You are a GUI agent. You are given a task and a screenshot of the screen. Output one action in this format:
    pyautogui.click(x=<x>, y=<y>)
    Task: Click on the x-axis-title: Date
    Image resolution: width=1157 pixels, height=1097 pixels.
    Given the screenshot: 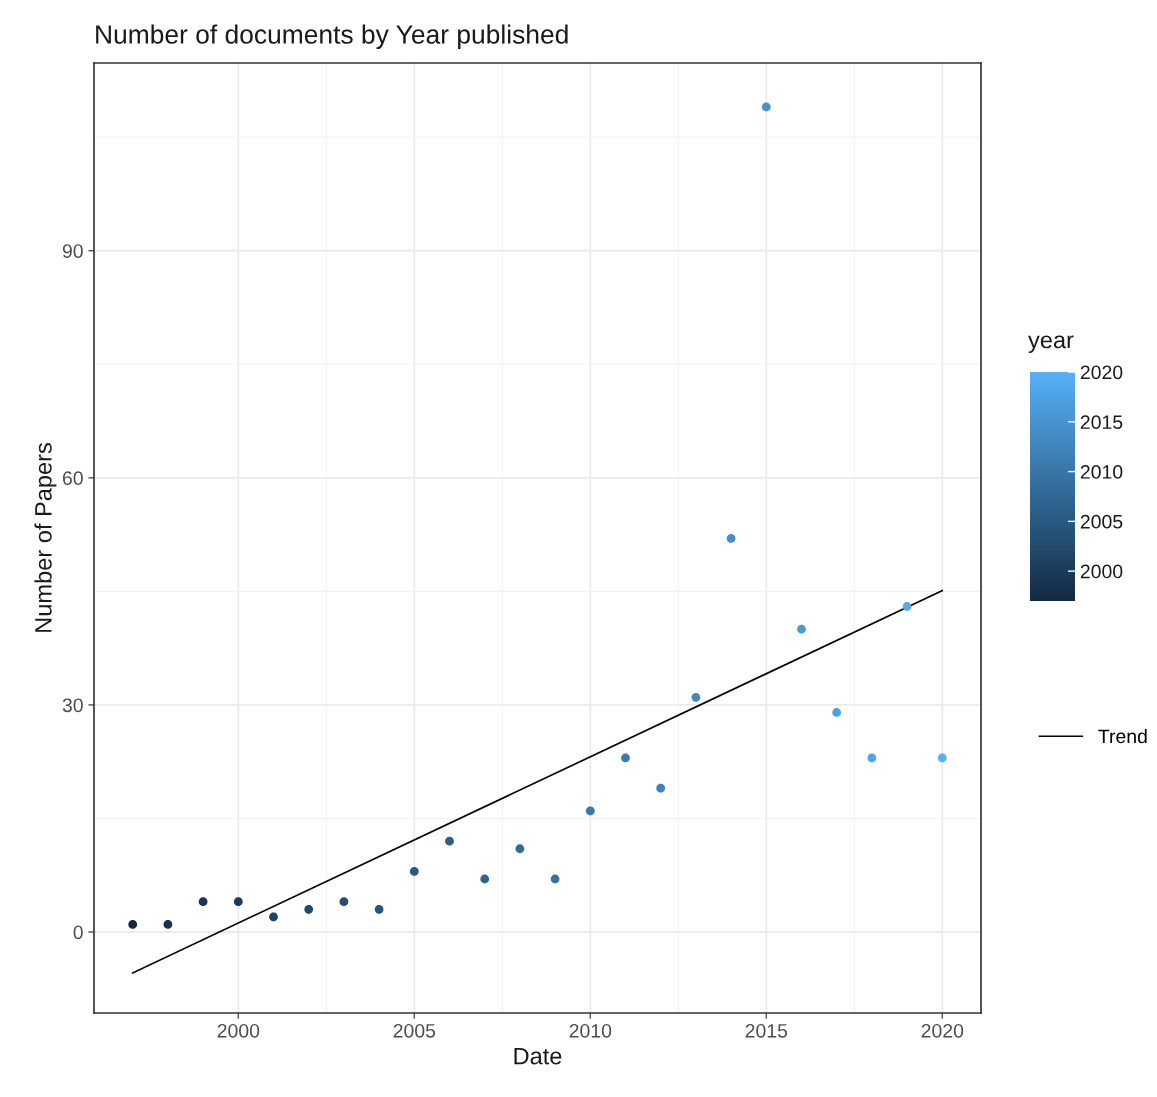 What is the action you would take?
    pyautogui.click(x=538, y=1056)
    